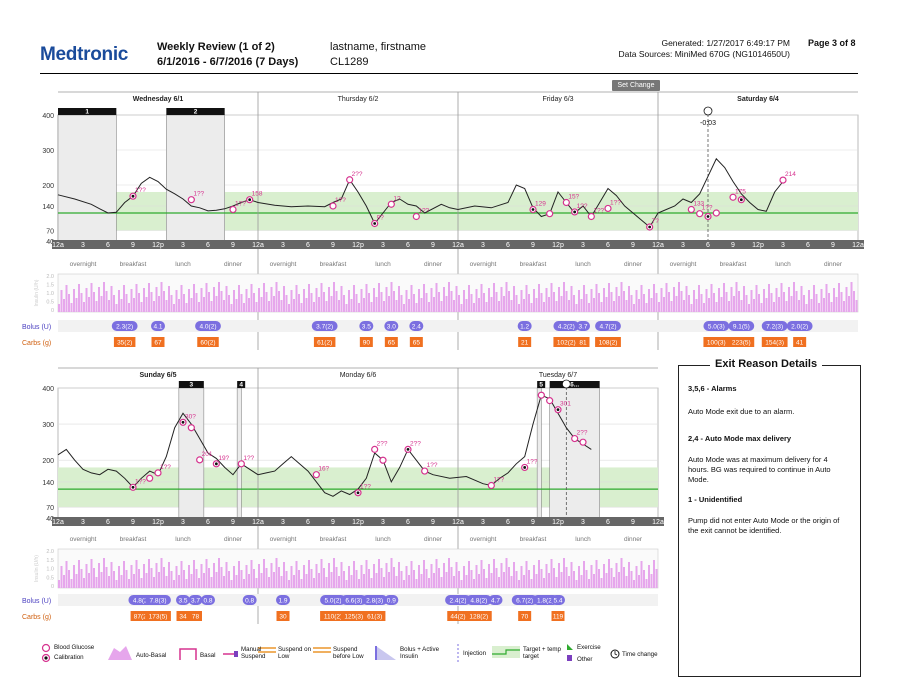 The width and height of the screenshot is (900, 696). Describe the element at coordinates (195, 178) in the screenshot. I see `auto-mode-exit-region` at that location.